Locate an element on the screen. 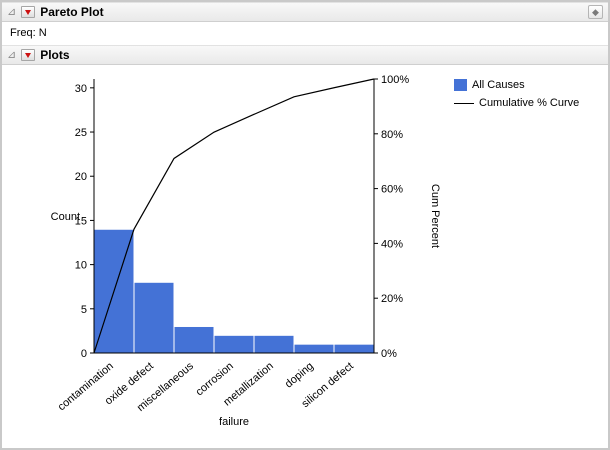 The image size is (610, 450). y-tick-label-right: 80% is located at coordinates (392, 135).